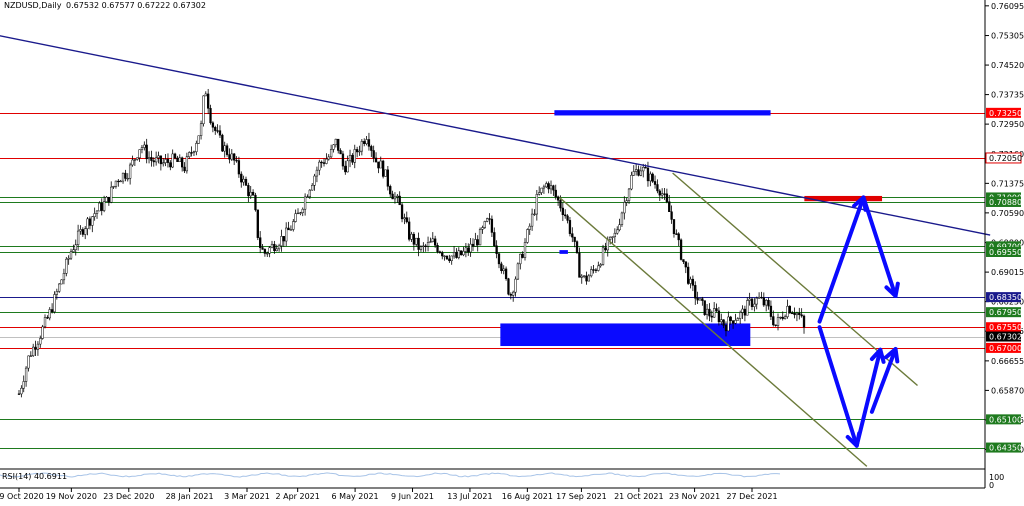 The height and width of the screenshot is (506, 1024). What do you see at coordinates (1005, 327) in the screenshot?
I see `level-label-0.67550: 0.67550` at bounding box center [1005, 327].